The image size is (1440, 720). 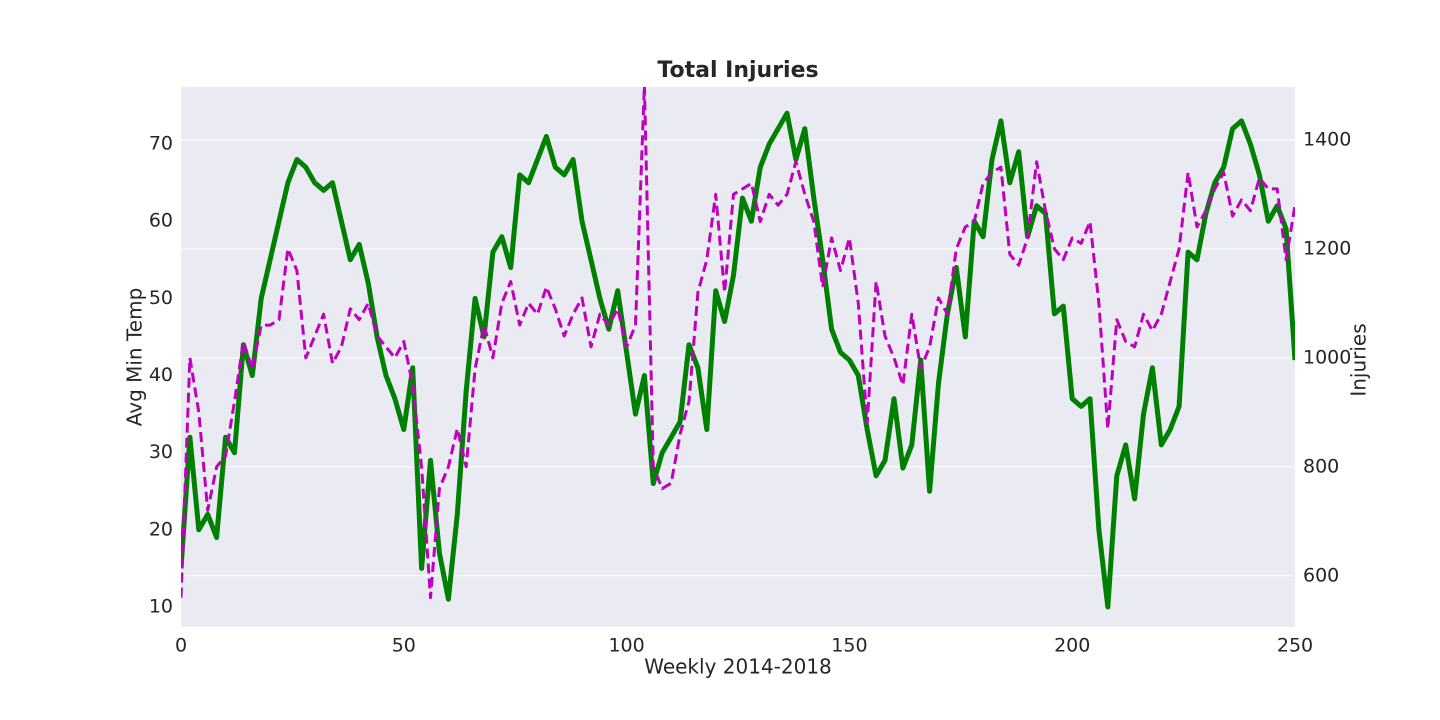 What do you see at coordinates (738, 667) in the screenshot?
I see `x-axis-label: Weekly 2014-2018` at bounding box center [738, 667].